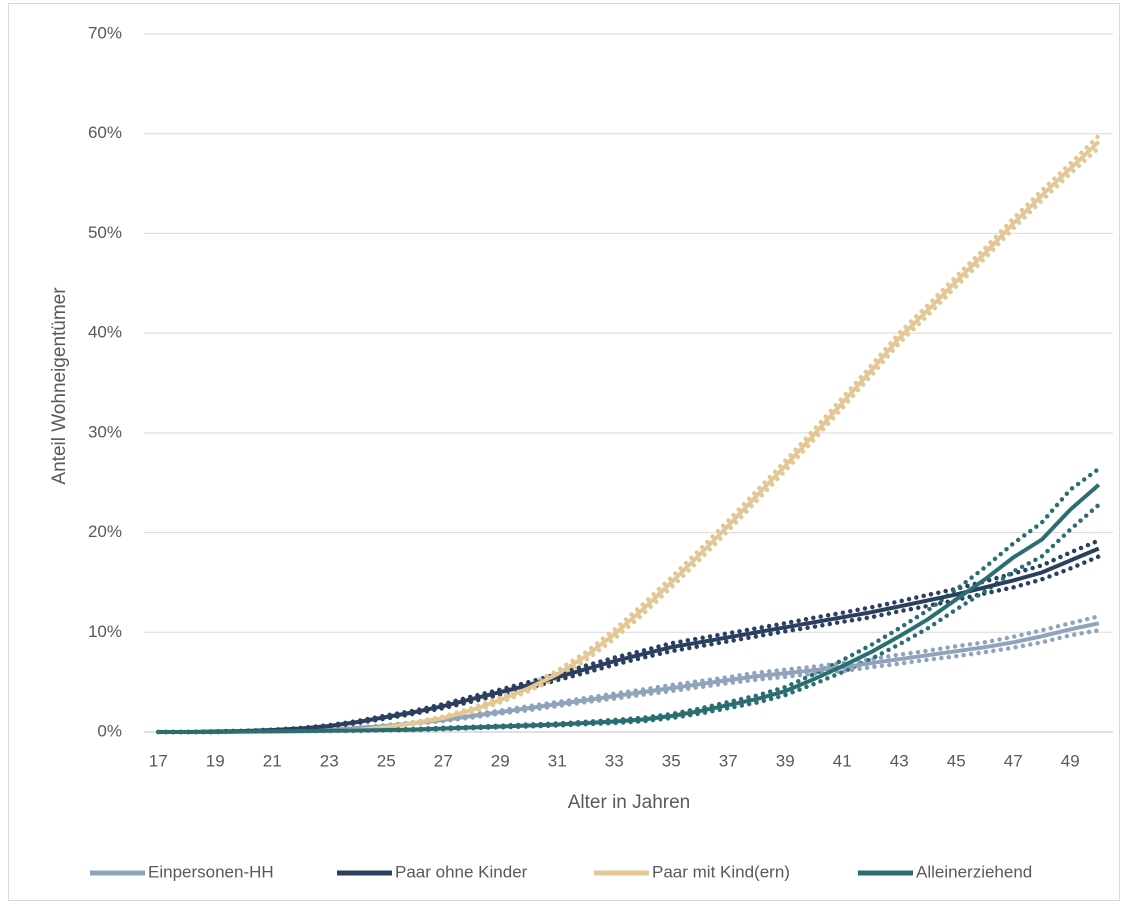 Image resolution: width=1128 pixels, height=910 pixels. Describe the element at coordinates (329, 760) in the screenshot. I see `x-tick-label: 23` at that location.